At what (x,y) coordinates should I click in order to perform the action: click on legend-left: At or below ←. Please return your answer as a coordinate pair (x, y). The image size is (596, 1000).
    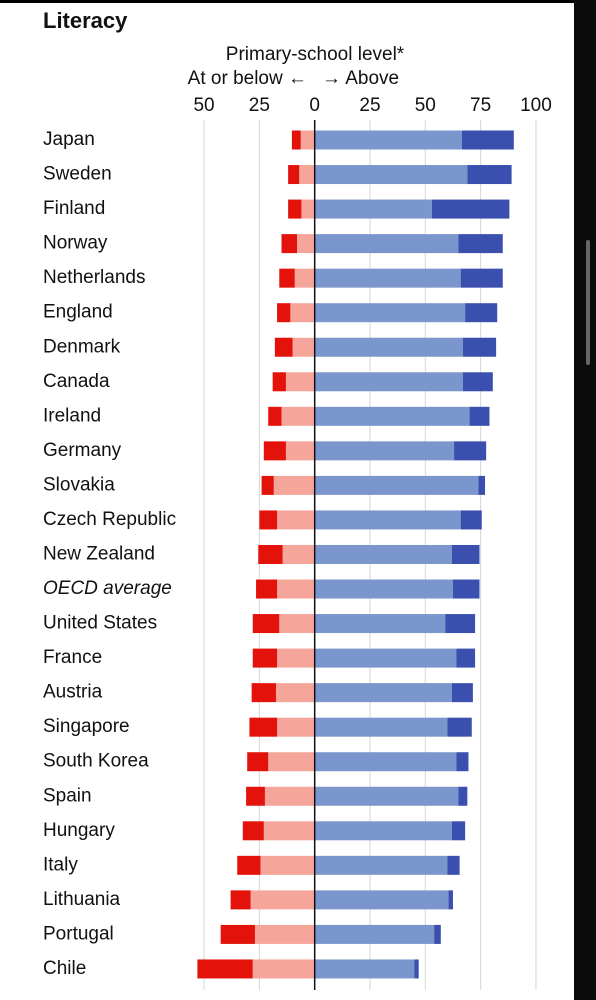
    Looking at the image, I should click on (247, 78).